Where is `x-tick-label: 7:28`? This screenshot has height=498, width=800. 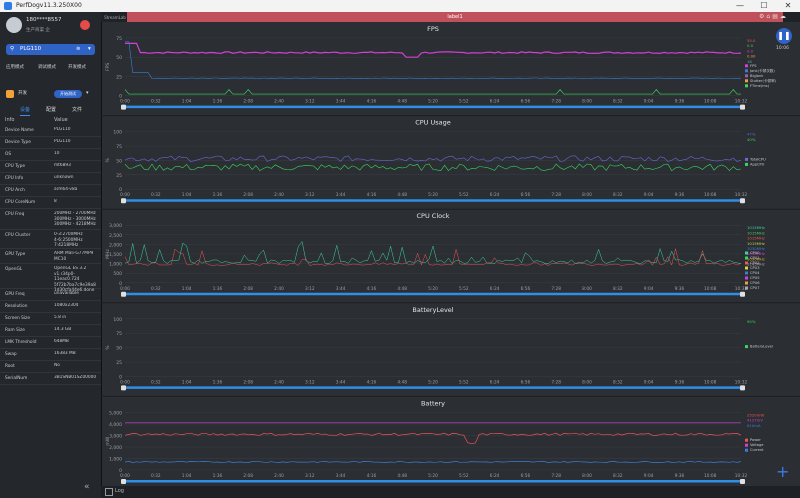 x-tick-label: 7:28 is located at coordinates (556, 476).